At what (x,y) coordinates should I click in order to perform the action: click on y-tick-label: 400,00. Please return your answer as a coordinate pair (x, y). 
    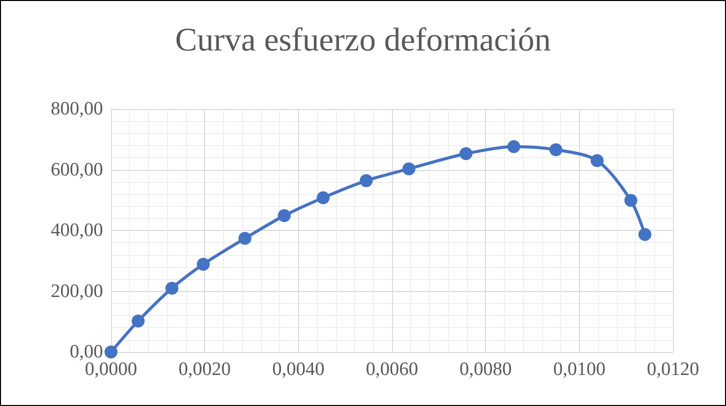
    Looking at the image, I should click on (76, 230).